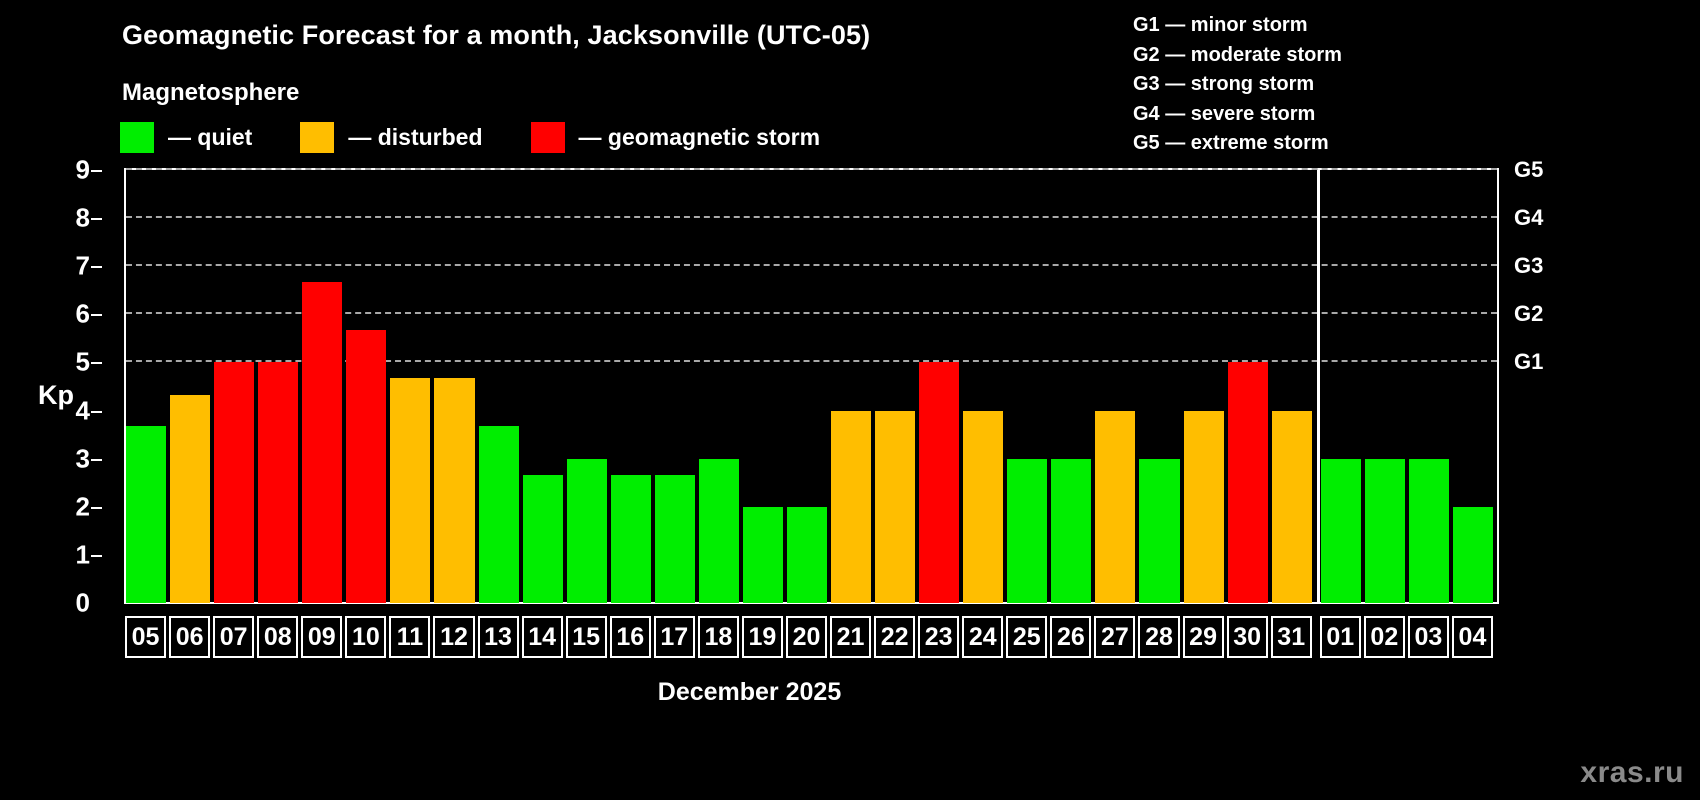 The width and height of the screenshot is (1700, 800). What do you see at coordinates (278, 637) in the screenshot?
I see `date-label: 08` at bounding box center [278, 637].